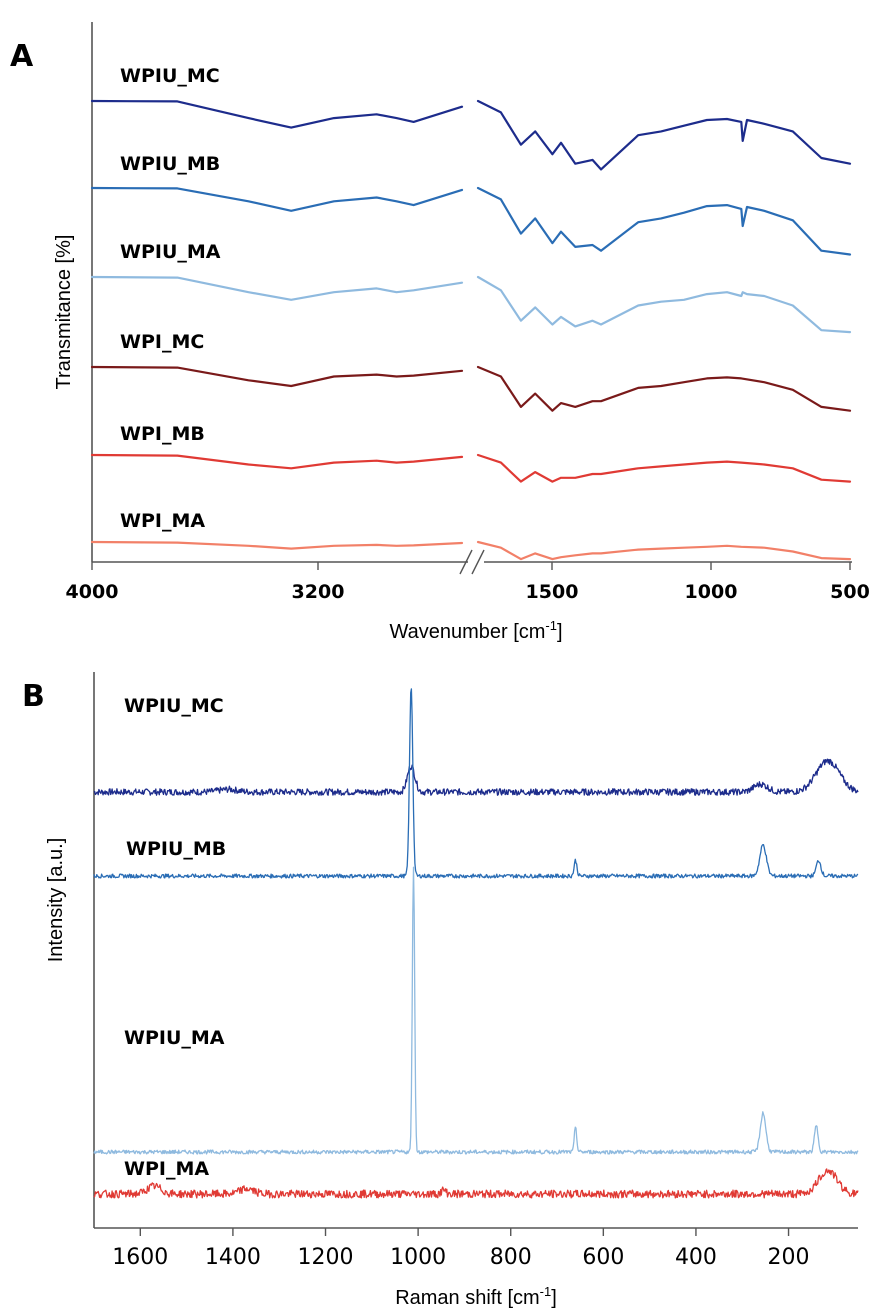 This screenshot has width=876, height=1314. What do you see at coordinates (326, 1257) in the screenshot?
I see `panel-b-tick-label-1200: 1200` at bounding box center [326, 1257].